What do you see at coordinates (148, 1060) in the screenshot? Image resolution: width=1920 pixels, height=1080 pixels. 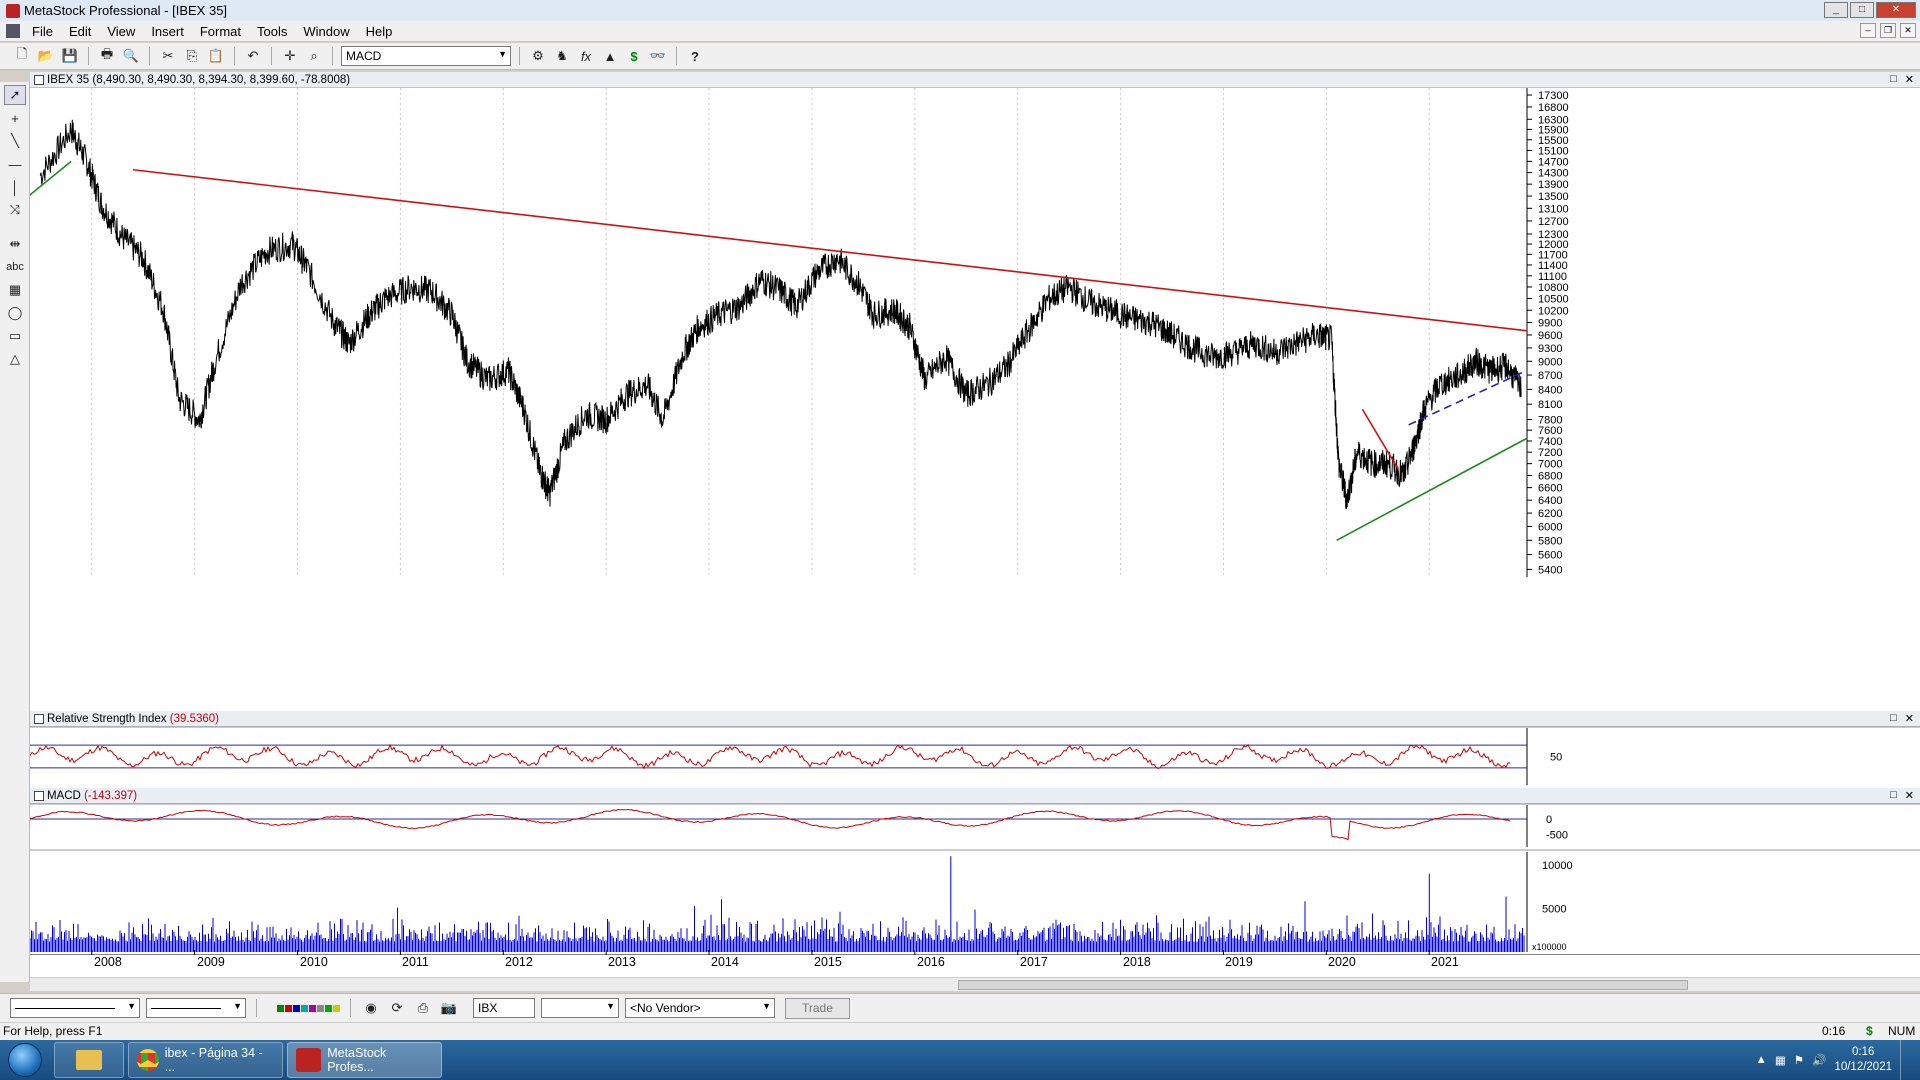 I see `chrome-icon` at bounding box center [148, 1060].